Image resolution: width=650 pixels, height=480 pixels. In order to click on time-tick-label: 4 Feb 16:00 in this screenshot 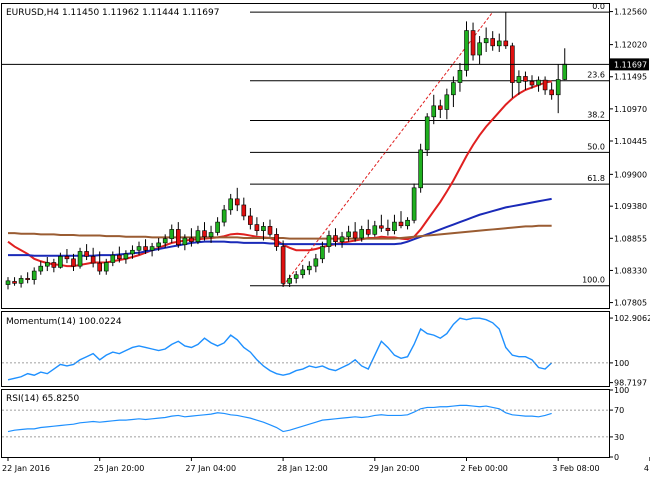, I will do `click(647, 468)`.